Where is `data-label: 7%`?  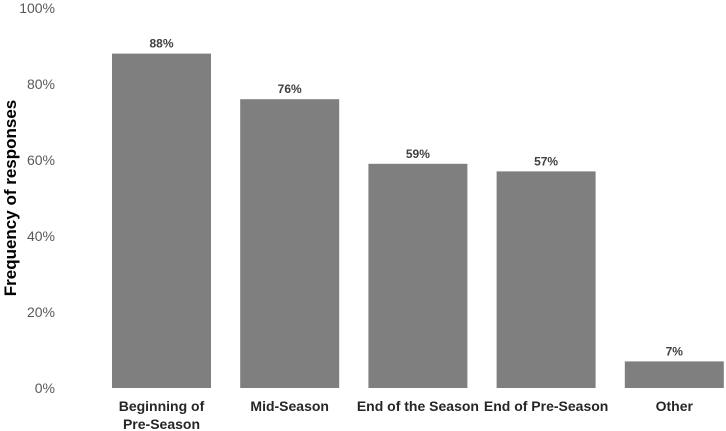
data-label: 7% is located at coordinates (675, 351).